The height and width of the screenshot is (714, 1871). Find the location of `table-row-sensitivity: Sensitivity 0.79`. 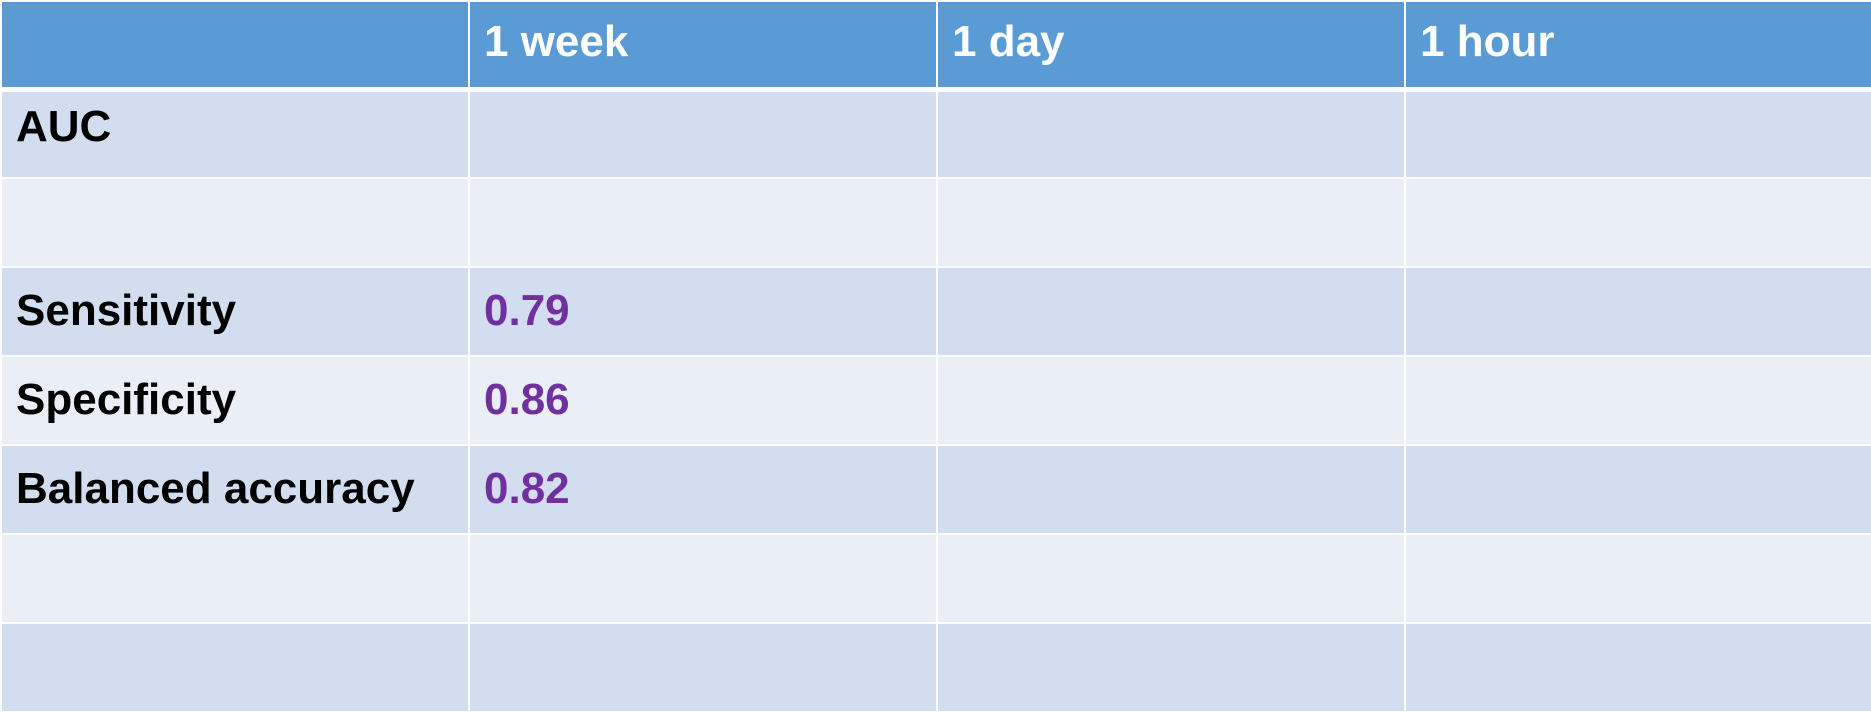

table-row-sensitivity: Sensitivity 0.79 is located at coordinates (935, 311).